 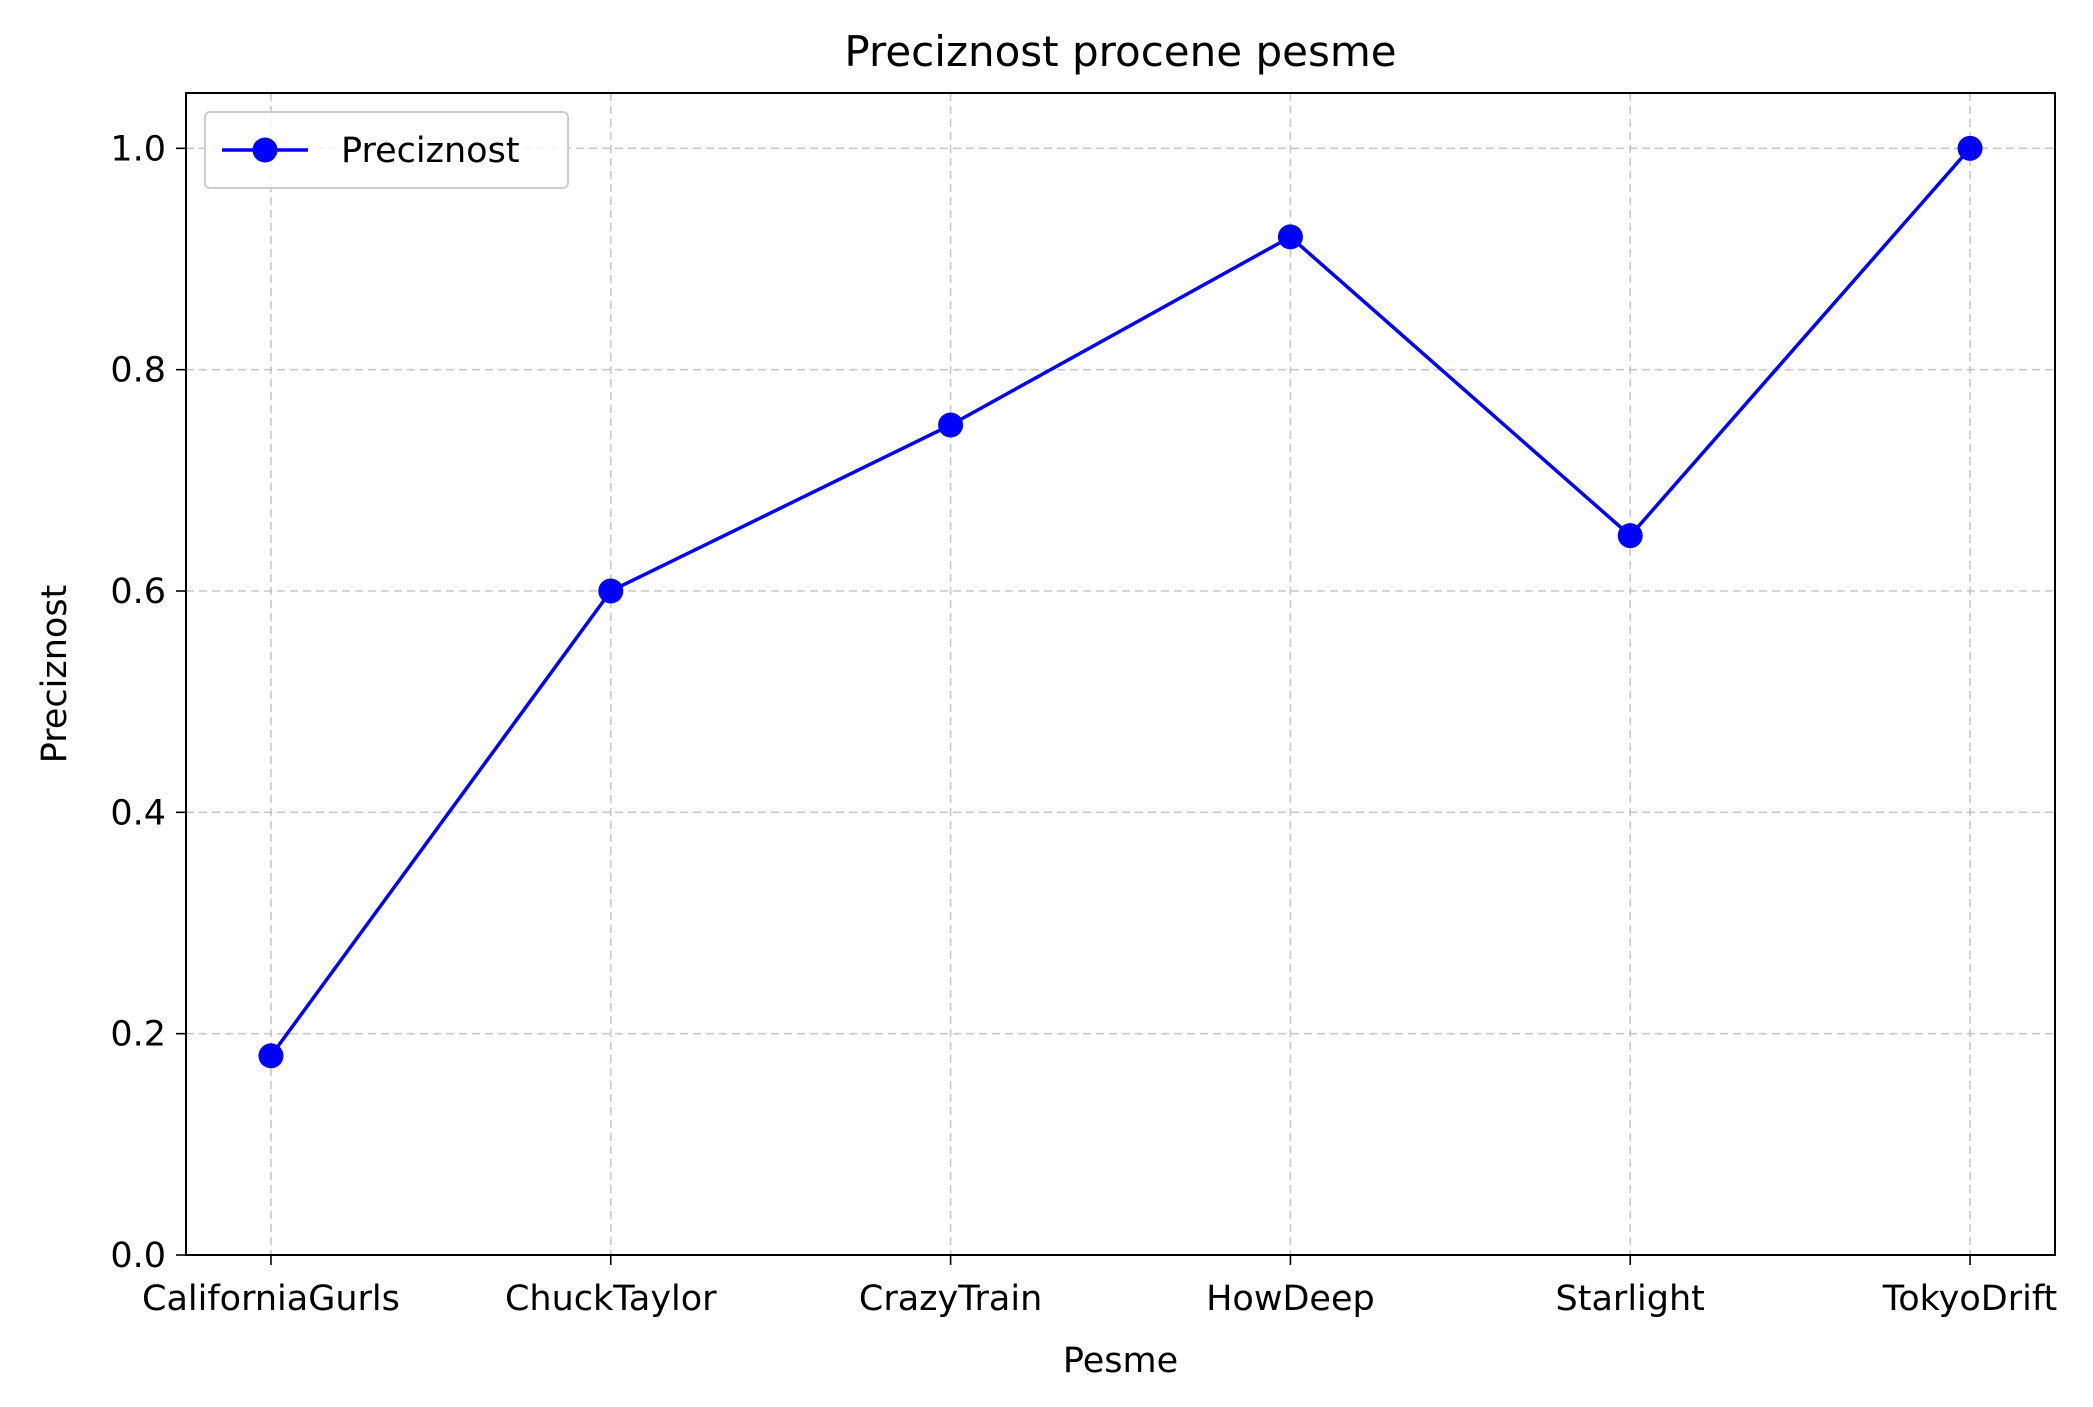 I want to click on legend-label: Preciznost, so click(x=430, y=151).